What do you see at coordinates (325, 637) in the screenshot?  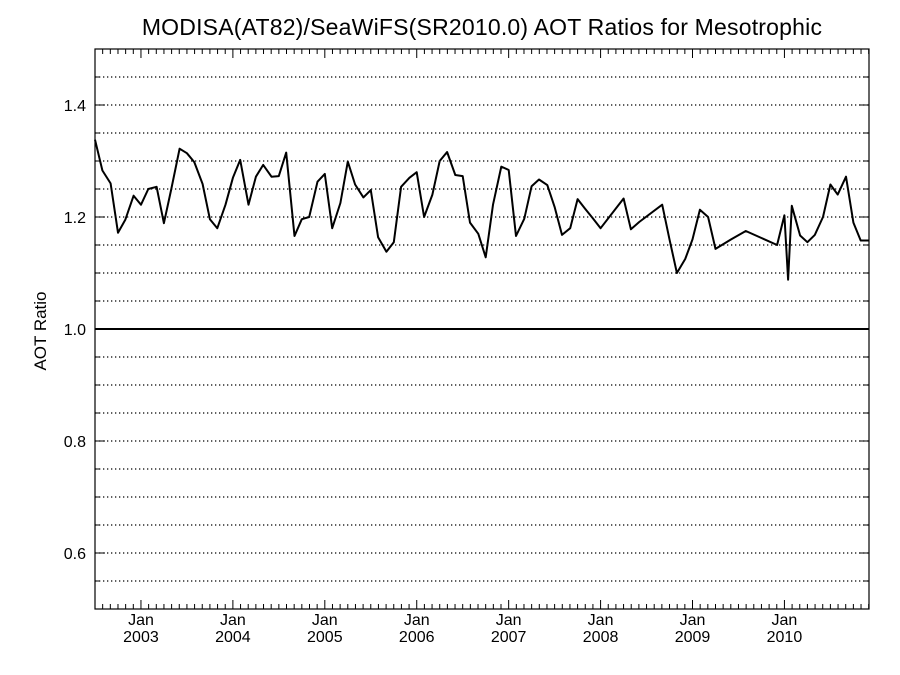 I see `x-tick-label-year: 2005` at bounding box center [325, 637].